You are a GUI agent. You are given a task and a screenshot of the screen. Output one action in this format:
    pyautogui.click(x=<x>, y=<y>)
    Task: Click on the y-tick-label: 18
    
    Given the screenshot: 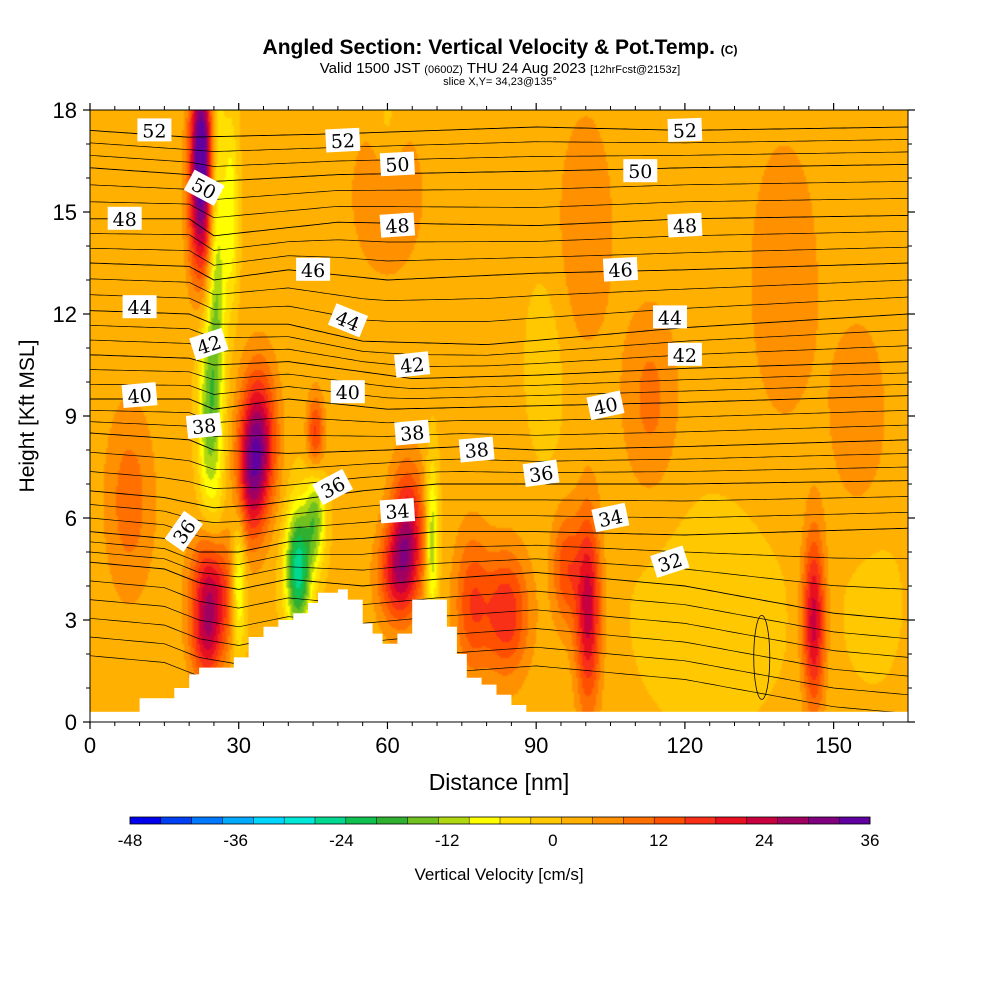 What is the action you would take?
    pyautogui.click(x=65, y=110)
    